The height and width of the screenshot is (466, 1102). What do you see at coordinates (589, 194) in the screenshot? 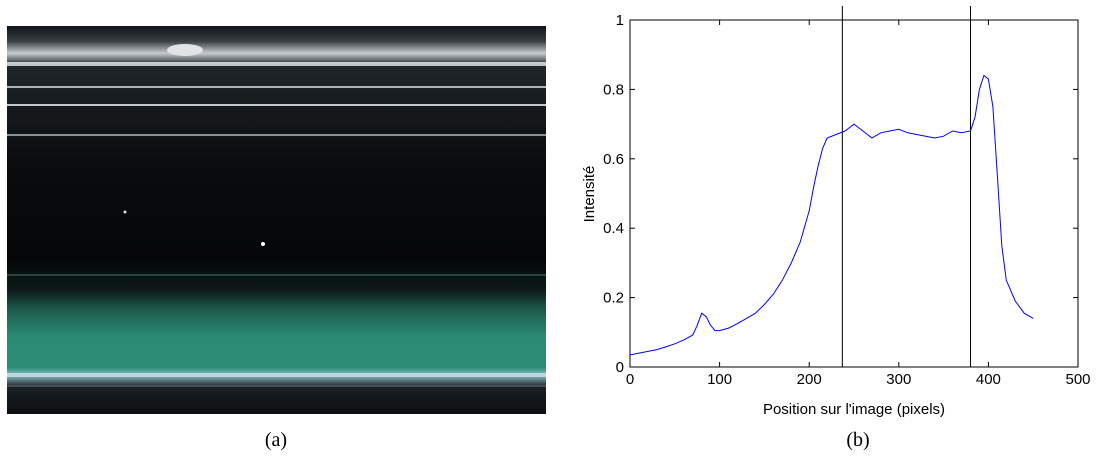
I see `y-axis-label: Intensité` at bounding box center [589, 194].